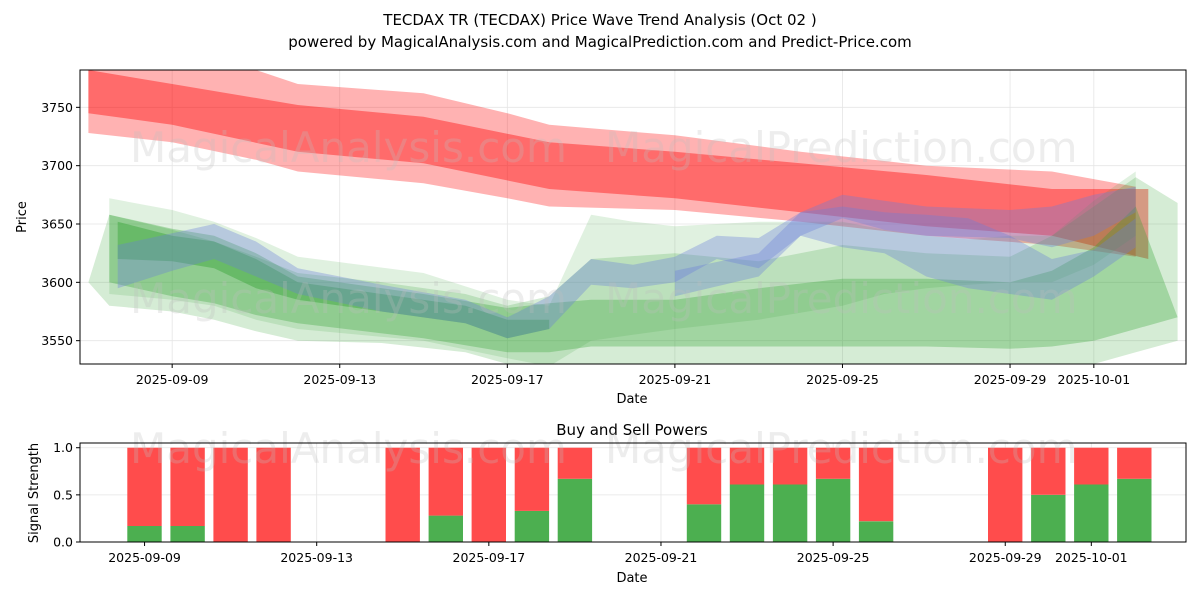  Describe the element at coordinates (57, 282) in the screenshot. I see `price-y-tick-label: 3600` at that location.